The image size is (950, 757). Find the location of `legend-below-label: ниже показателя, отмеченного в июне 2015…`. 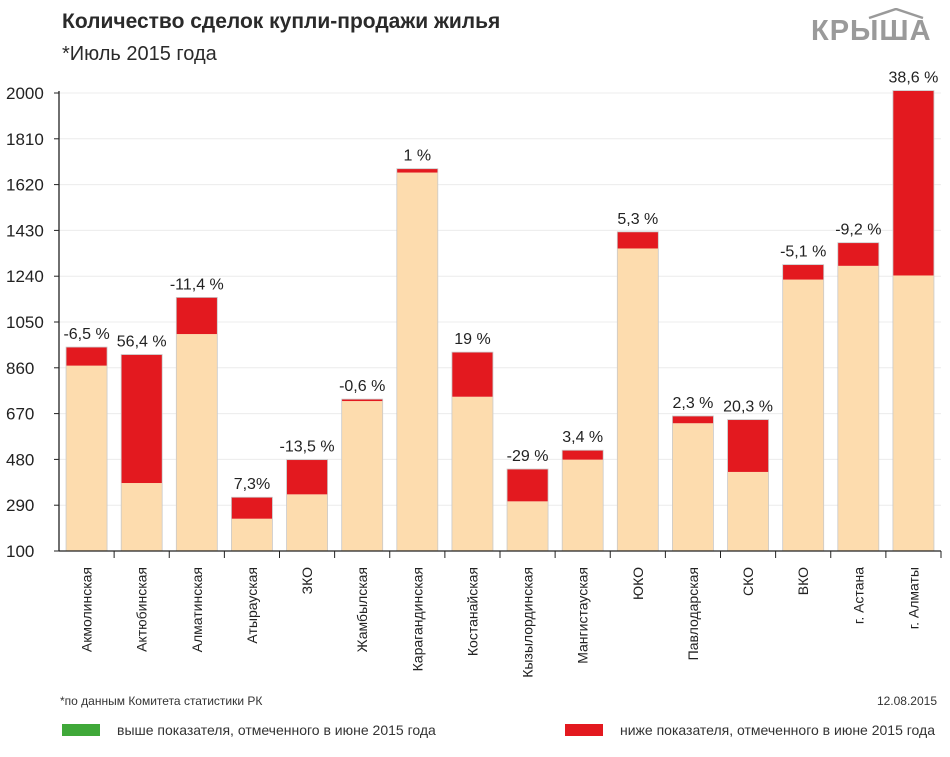

legend-below-label: ниже показателя, отмеченного в июне 2015… is located at coordinates (777, 730).